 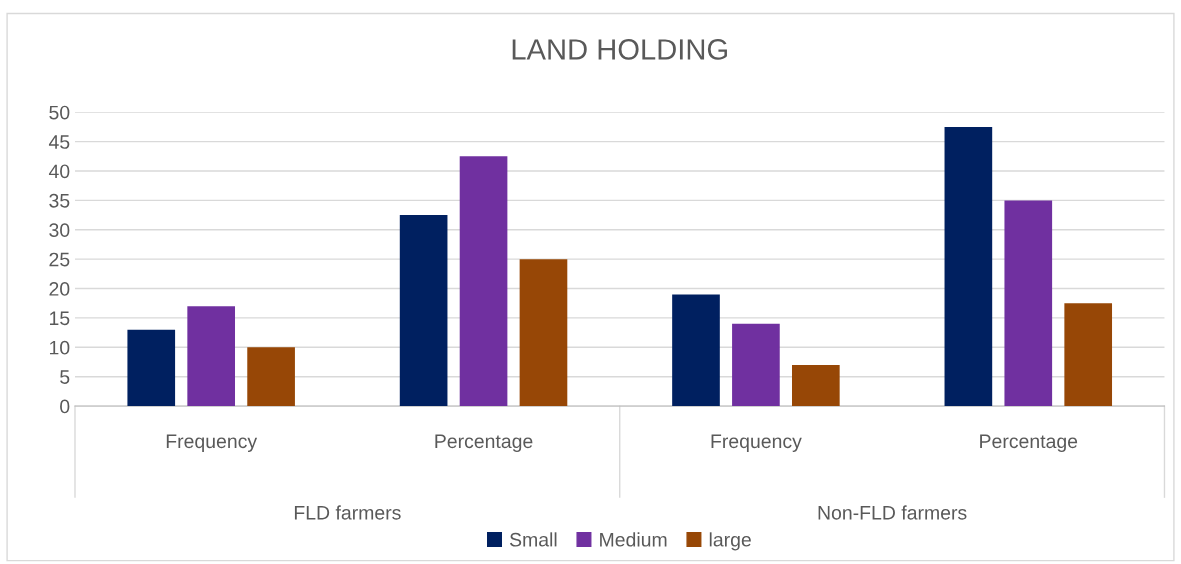 What do you see at coordinates (65, 406) in the screenshot?
I see `y-tick-label: 0` at bounding box center [65, 406].